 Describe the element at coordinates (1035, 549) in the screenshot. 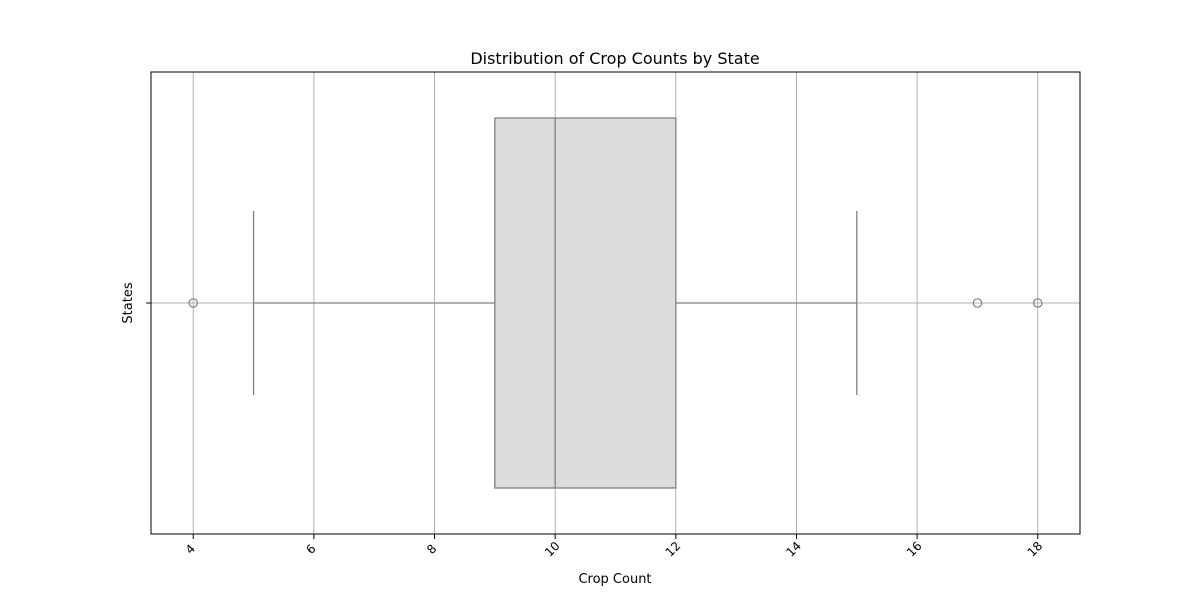

I see `x-tick-label: 18` at that location.